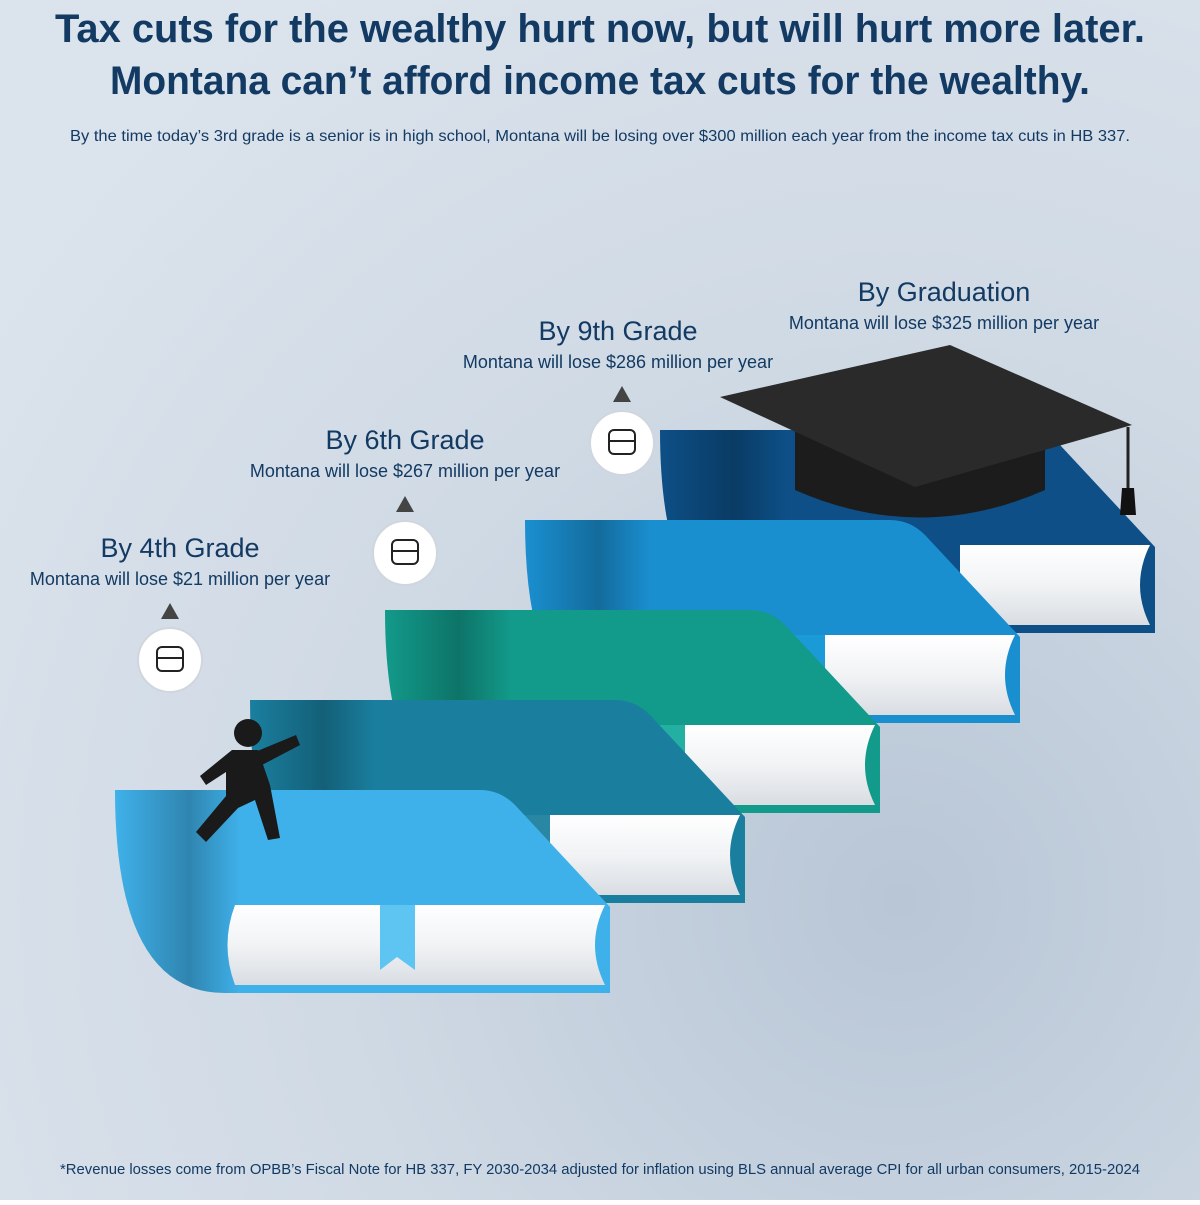 This screenshot has width=1200, height=1205. What do you see at coordinates (179, 548) in the screenshot?
I see `milestone-heading: By 4th Grade` at bounding box center [179, 548].